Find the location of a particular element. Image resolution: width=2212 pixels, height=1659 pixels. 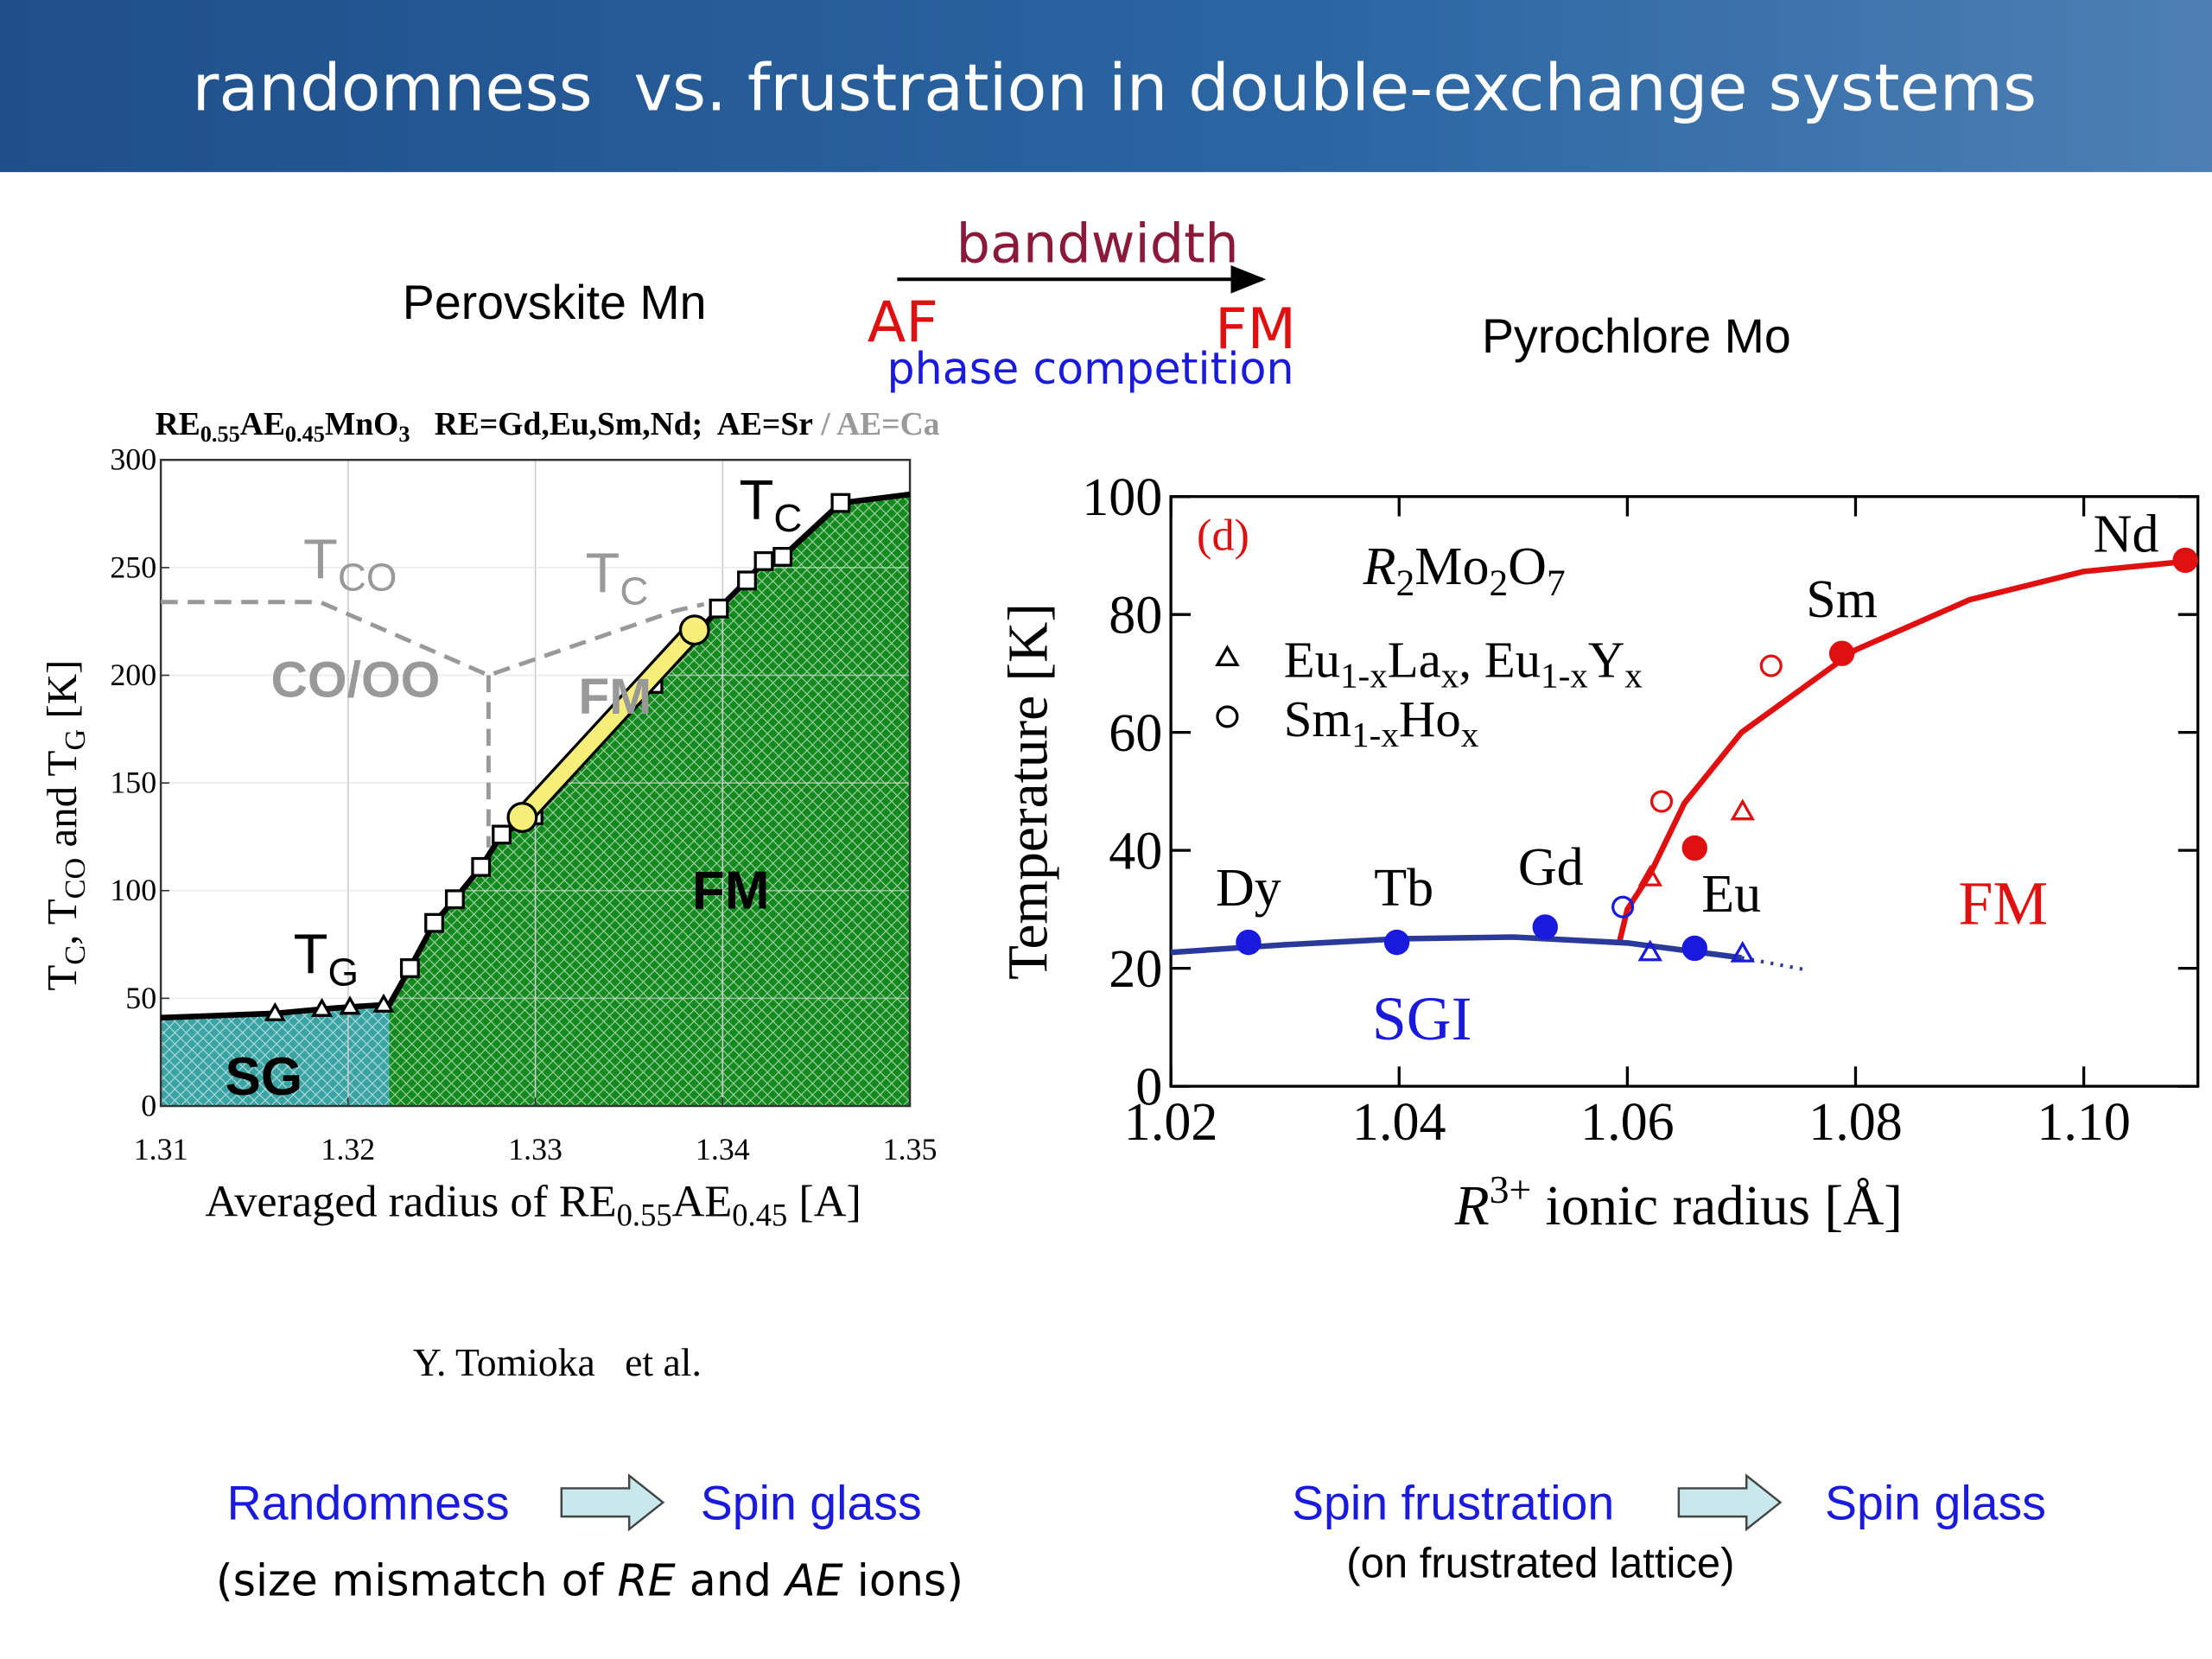

point-label: Dy is located at coordinates (1248, 888).